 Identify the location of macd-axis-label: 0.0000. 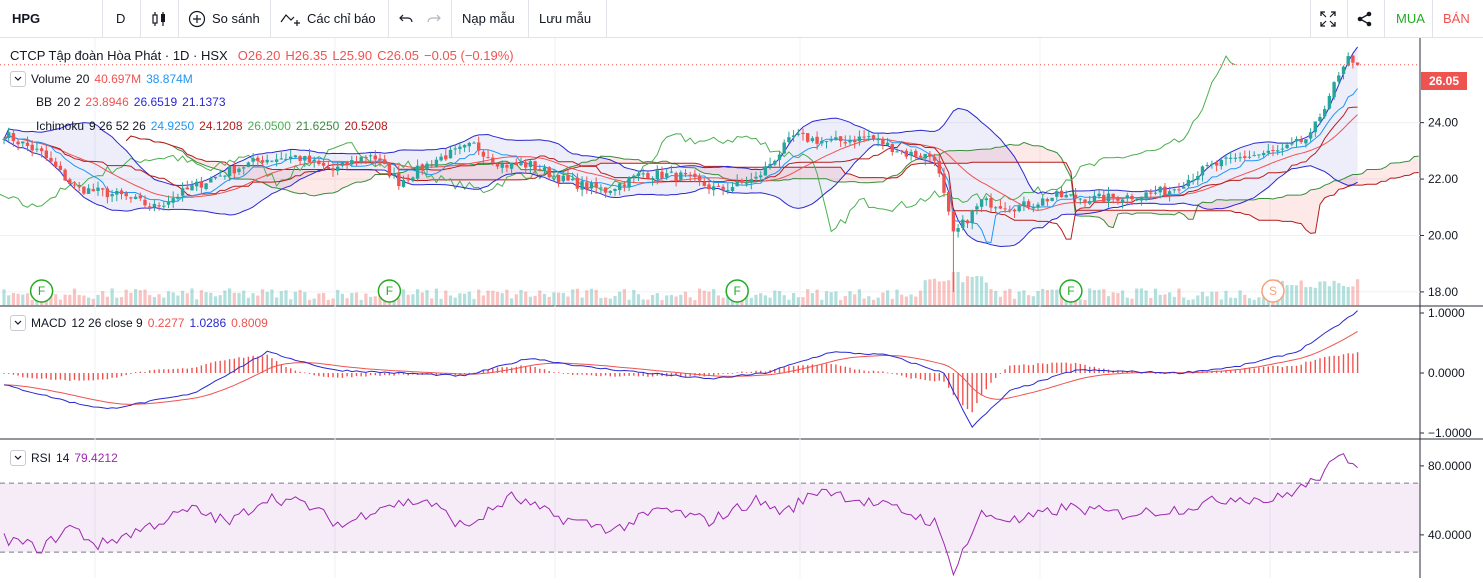
(1446, 373).